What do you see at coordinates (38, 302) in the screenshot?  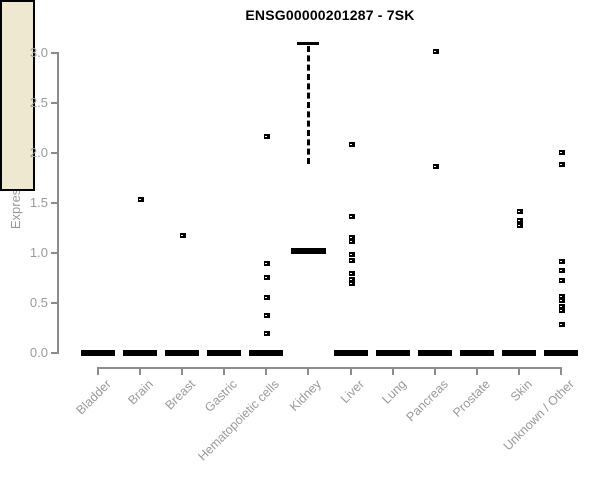 I see `y-axis-tick-label: 0.5` at bounding box center [38, 302].